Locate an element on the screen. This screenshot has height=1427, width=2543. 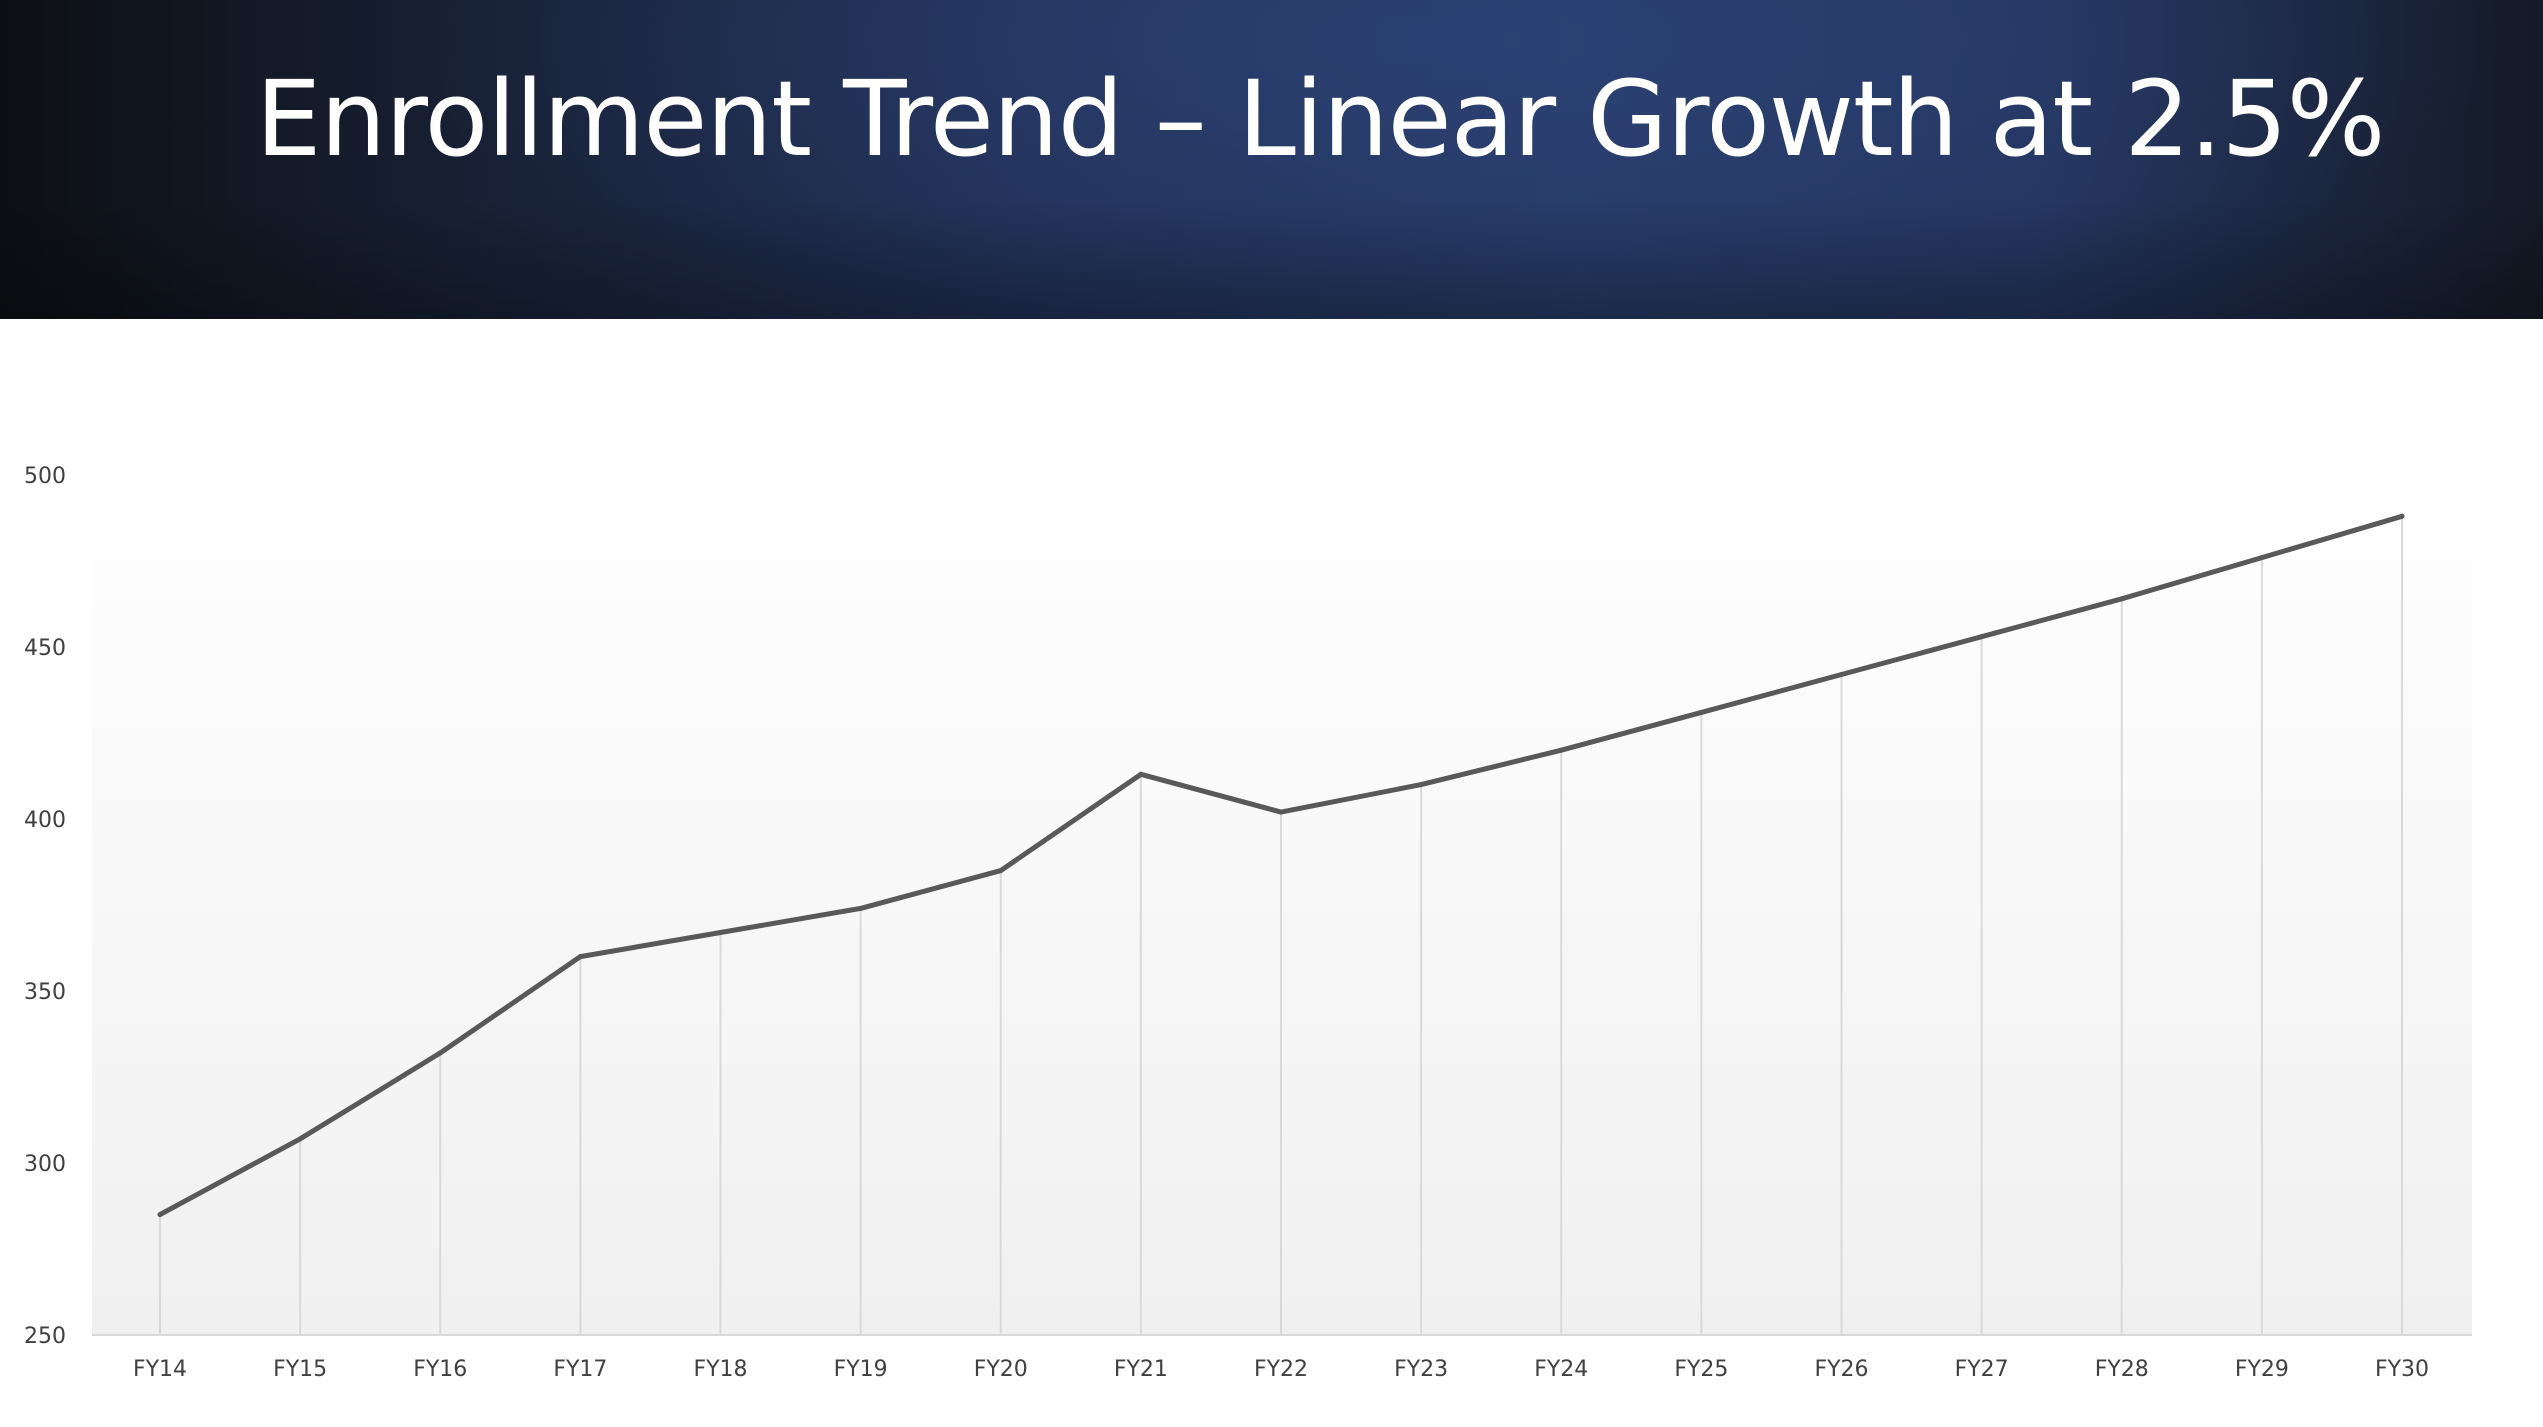
y-tick-label: 350 is located at coordinates (45, 992).